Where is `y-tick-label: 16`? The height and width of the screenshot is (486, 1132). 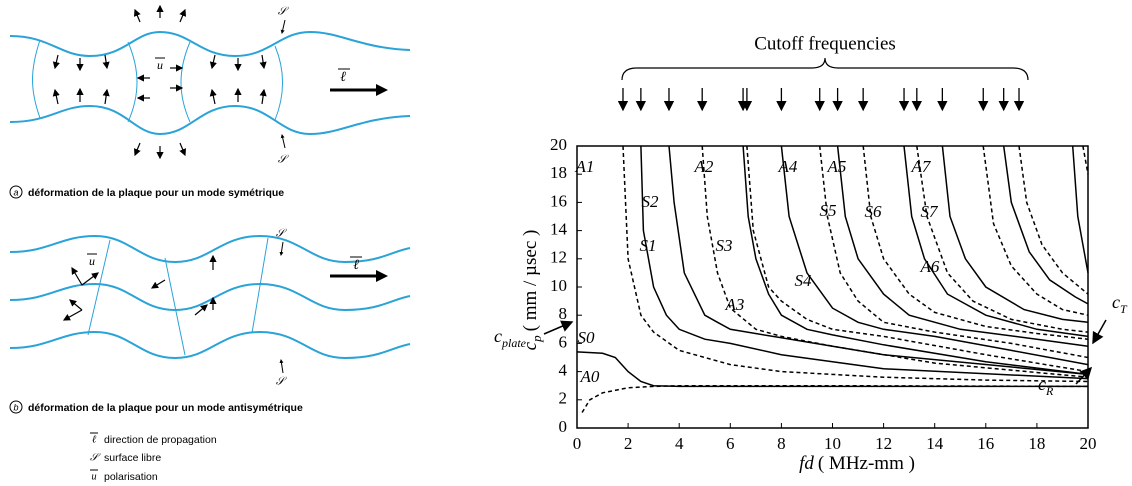
y-tick-label: 16 is located at coordinates (558, 200).